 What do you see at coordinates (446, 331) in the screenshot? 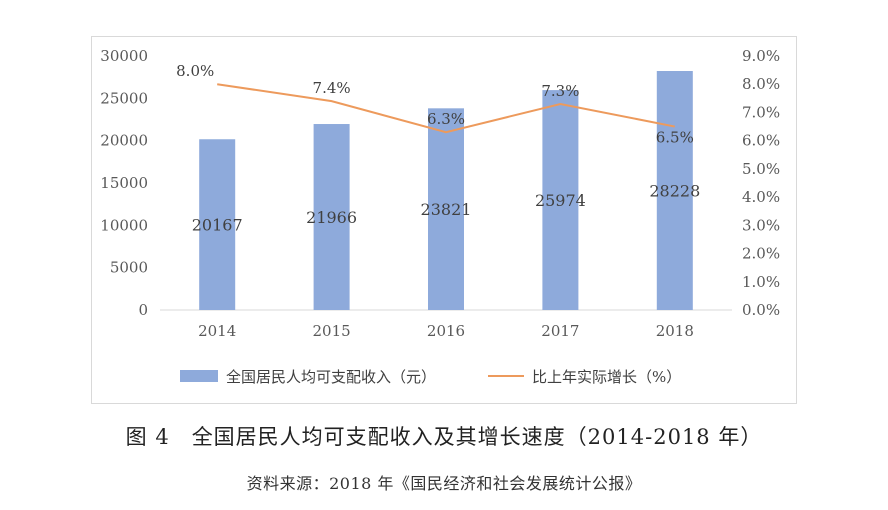
I see `x-tick-label: 2016` at bounding box center [446, 331].